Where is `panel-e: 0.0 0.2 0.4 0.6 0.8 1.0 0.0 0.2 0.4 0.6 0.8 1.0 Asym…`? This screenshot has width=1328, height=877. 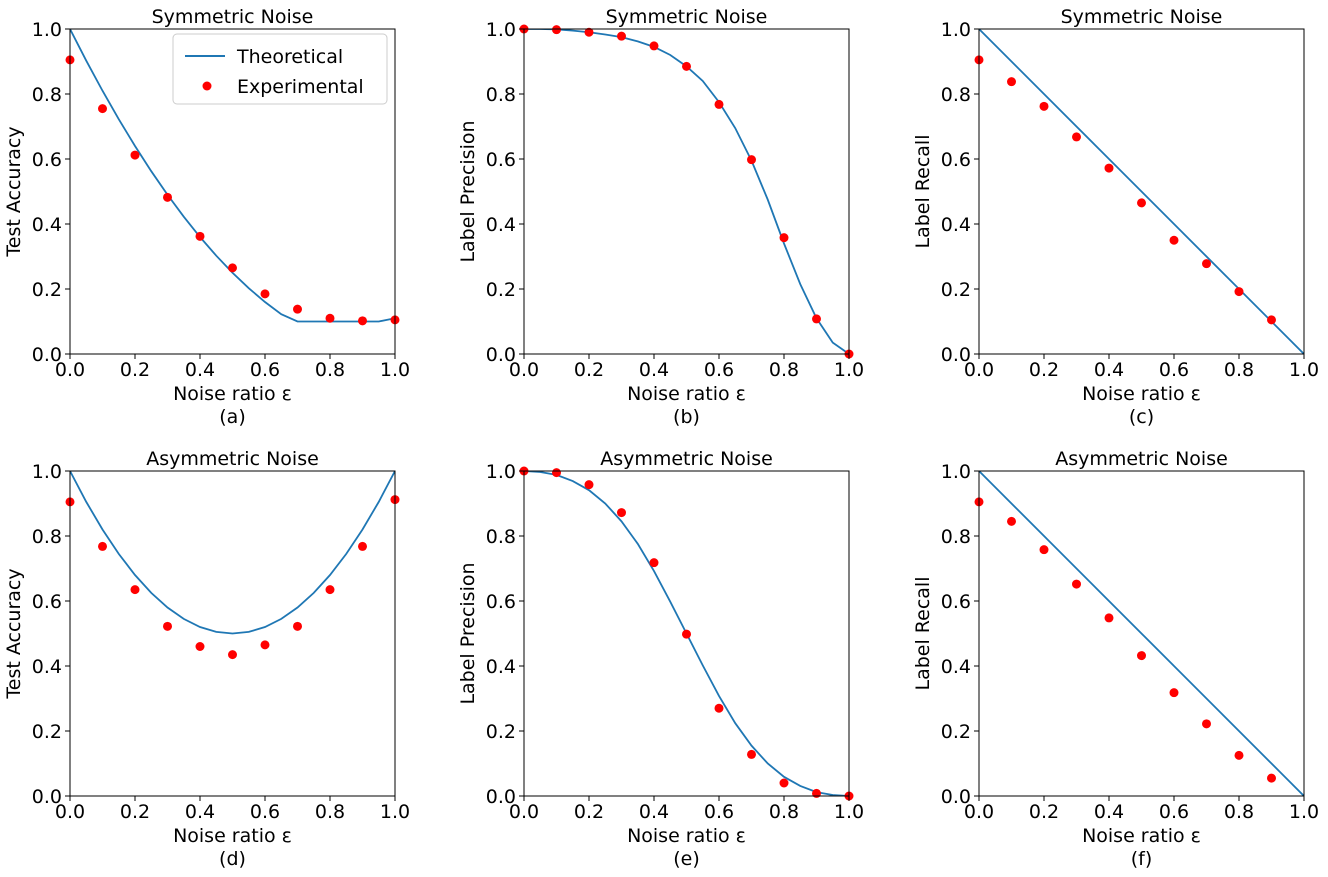
panel-e: 0.0 0.2 0.4 0.6 0.8 1.0 0.0 0.2 0.4 0.6 0.8 1.0 Asym… is located at coordinates (660, 659).